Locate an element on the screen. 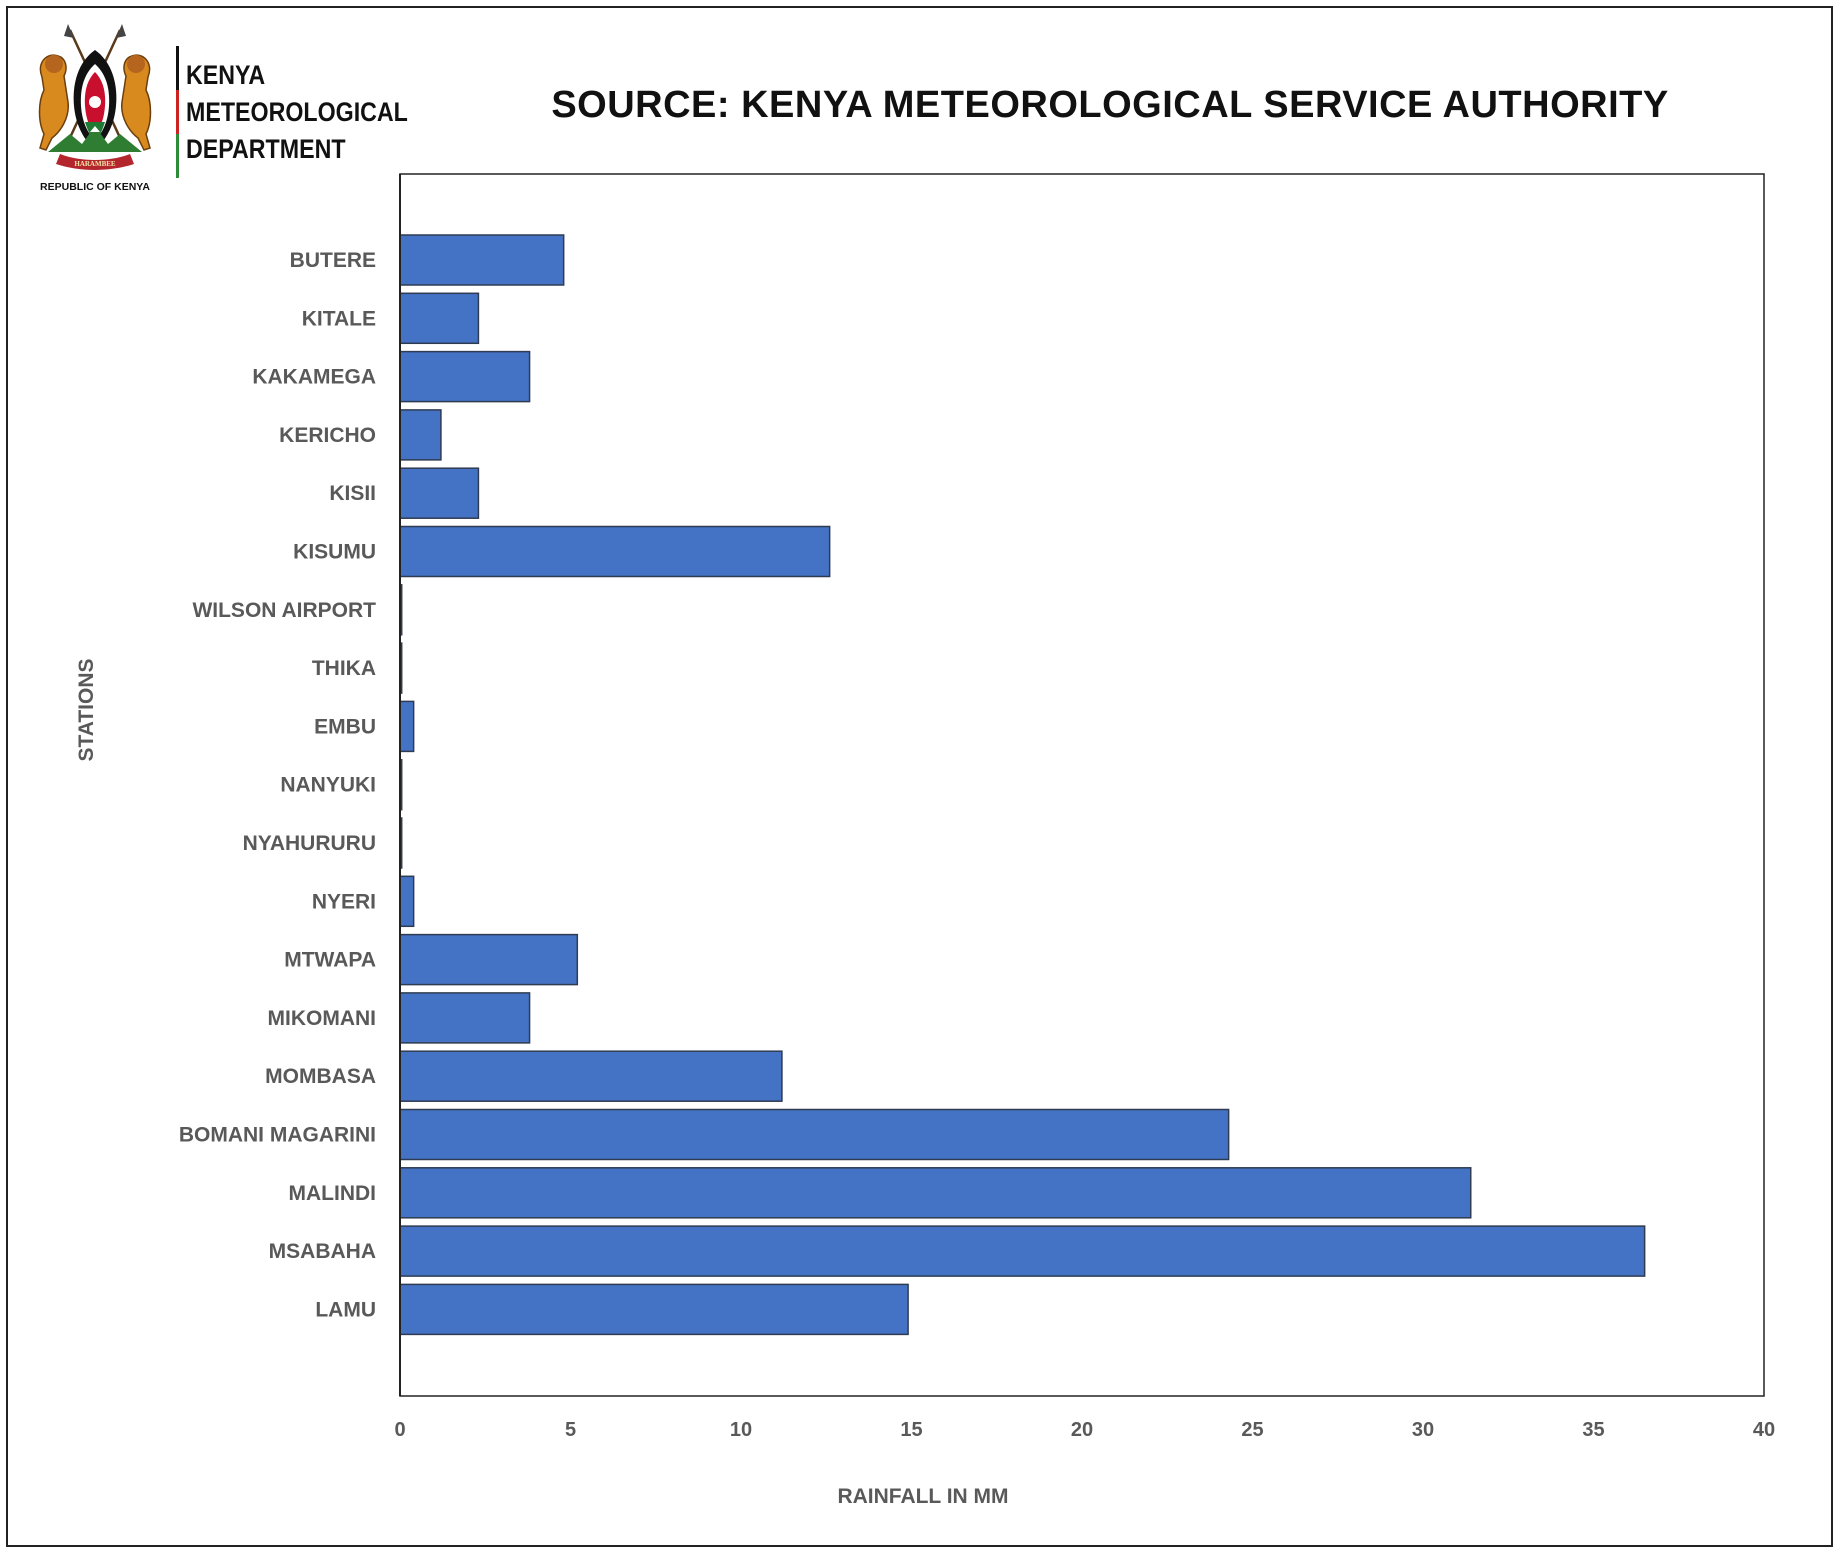  x-tick-label: 35 is located at coordinates (1593, 1430).